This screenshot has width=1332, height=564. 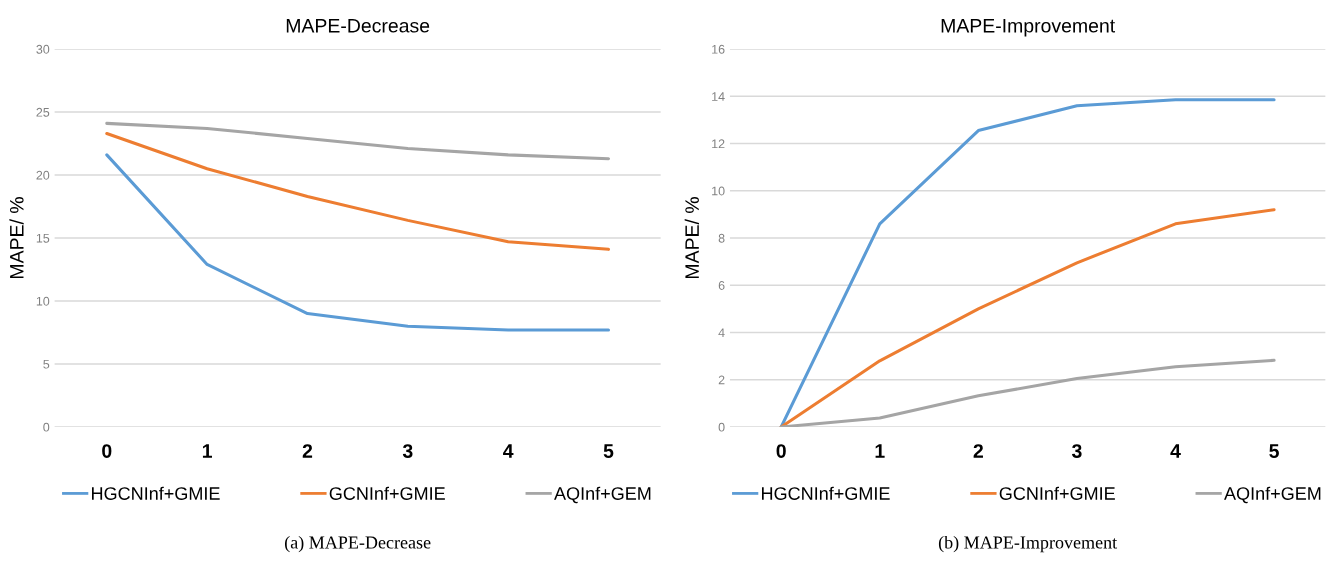 What do you see at coordinates (1028, 544) in the screenshot?
I see `text: (b) MAPE-Improvement` at bounding box center [1028, 544].